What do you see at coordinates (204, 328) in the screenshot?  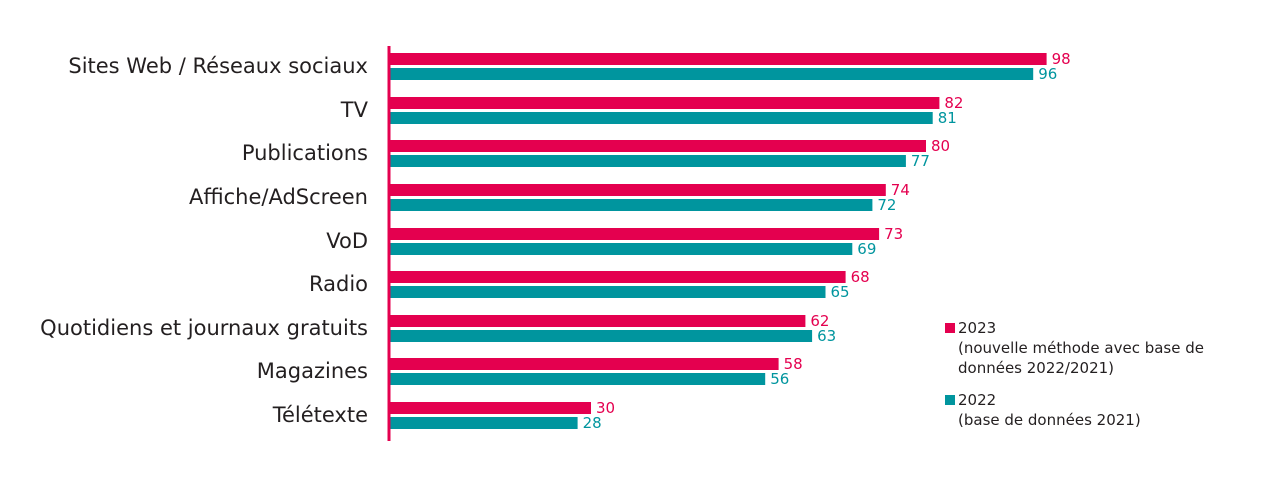 I see `category-label: Quotidiens et journaux gratuits` at bounding box center [204, 328].